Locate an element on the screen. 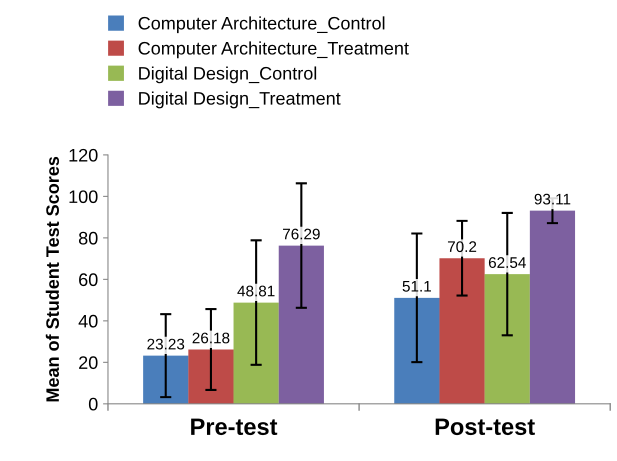 The image size is (617, 461). legend-label: Digital Design_Control is located at coordinates (227, 75).